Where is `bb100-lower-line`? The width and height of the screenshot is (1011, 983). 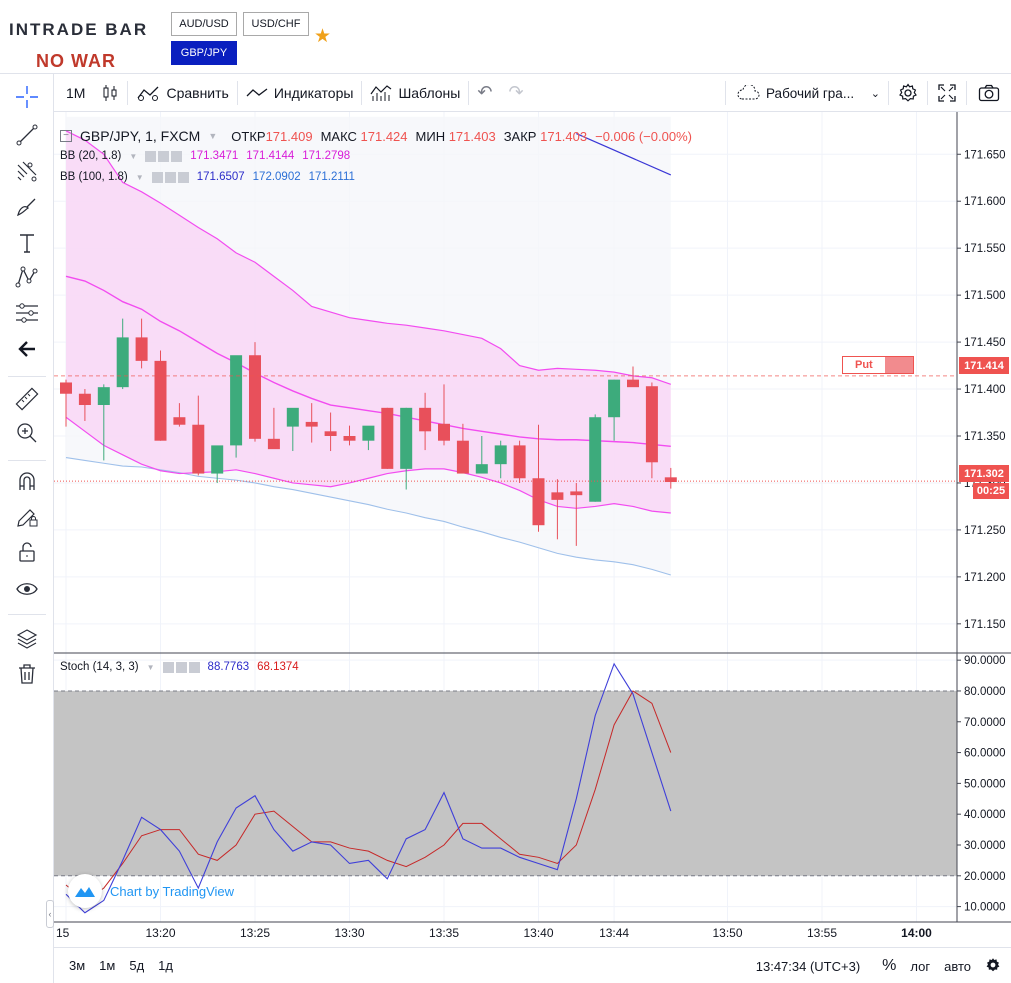
bb100-lower-line is located at coordinates (368, 516).